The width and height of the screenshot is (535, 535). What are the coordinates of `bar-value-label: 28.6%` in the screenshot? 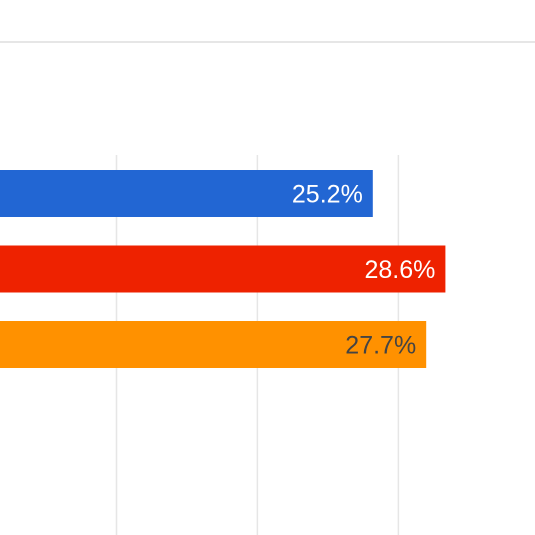 It's located at (400, 270).